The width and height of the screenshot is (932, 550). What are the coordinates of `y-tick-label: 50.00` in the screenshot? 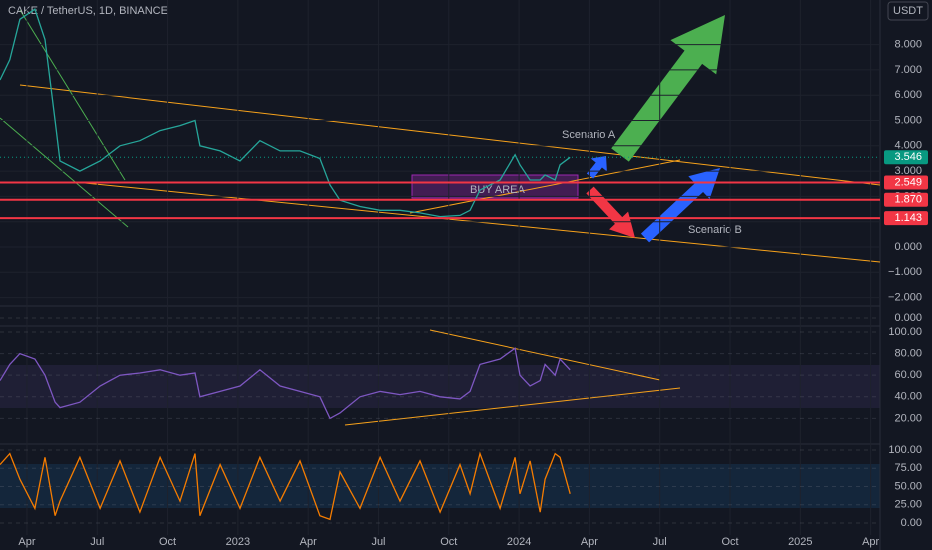 It's located at (908, 486).